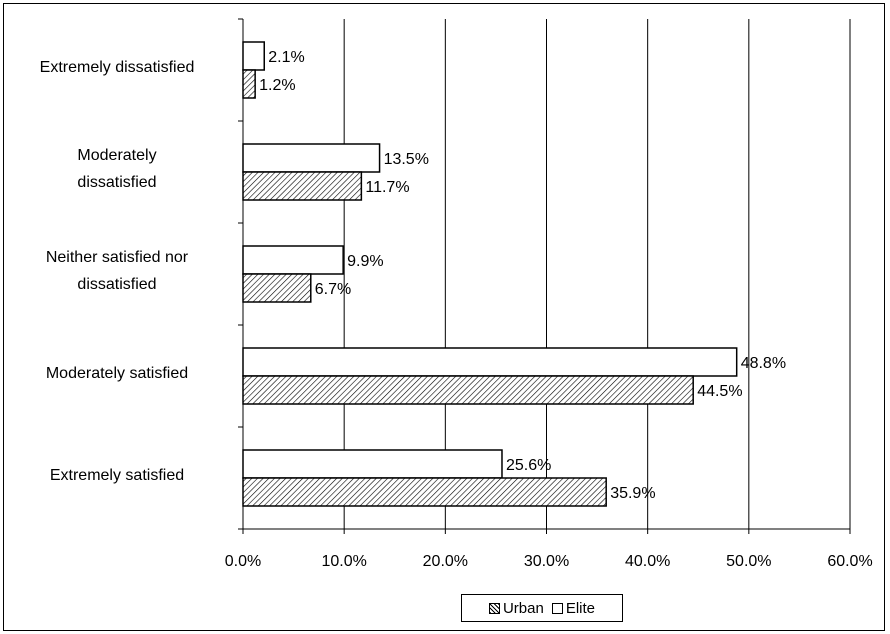 This screenshot has height=634, width=890. Describe the element at coordinates (546, 561) in the screenshot. I see `x-tick-label: 30.0%` at that location.